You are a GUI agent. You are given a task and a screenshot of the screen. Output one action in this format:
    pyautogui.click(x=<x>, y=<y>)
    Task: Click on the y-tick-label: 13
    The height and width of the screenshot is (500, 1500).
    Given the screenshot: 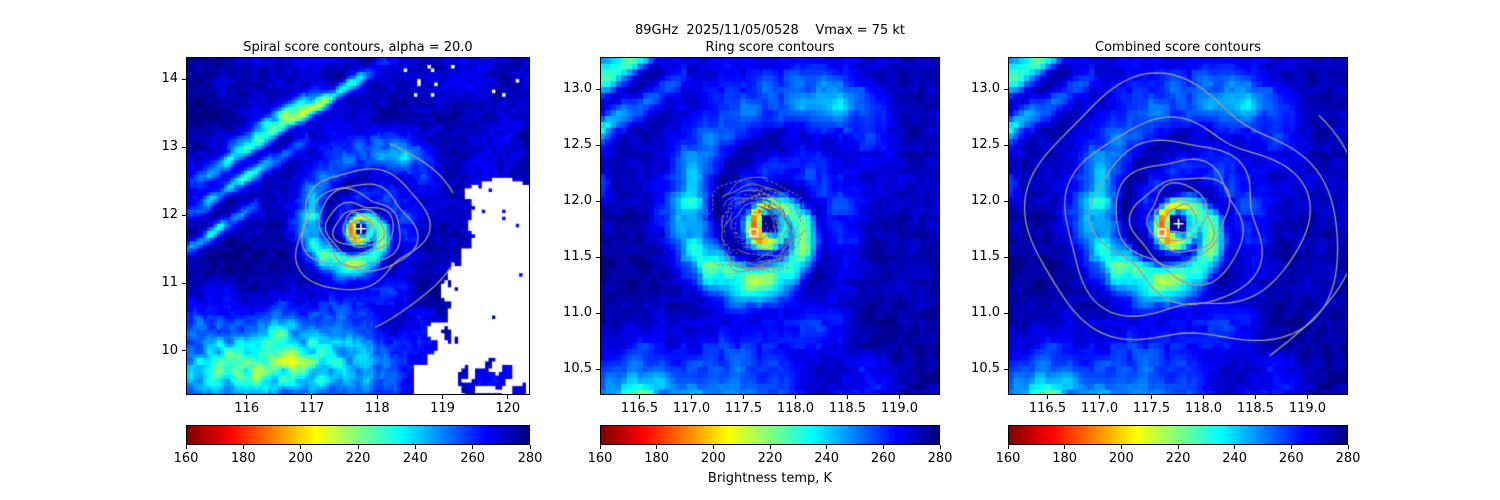 What is the action you would take?
    pyautogui.click(x=169, y=147)
    